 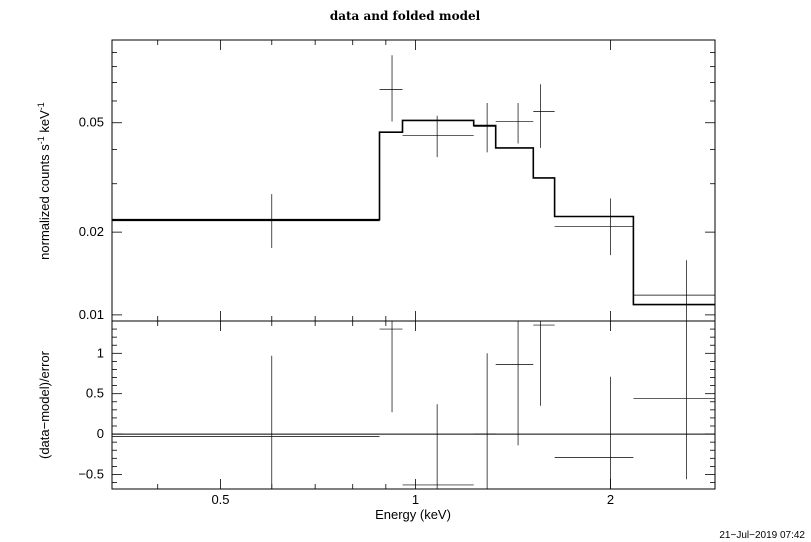 What do you see at coordinates (44, 404) in the screenshot?
I see `residual-y-axis-label: (data−model)/error` at bounding box center [44, 404].